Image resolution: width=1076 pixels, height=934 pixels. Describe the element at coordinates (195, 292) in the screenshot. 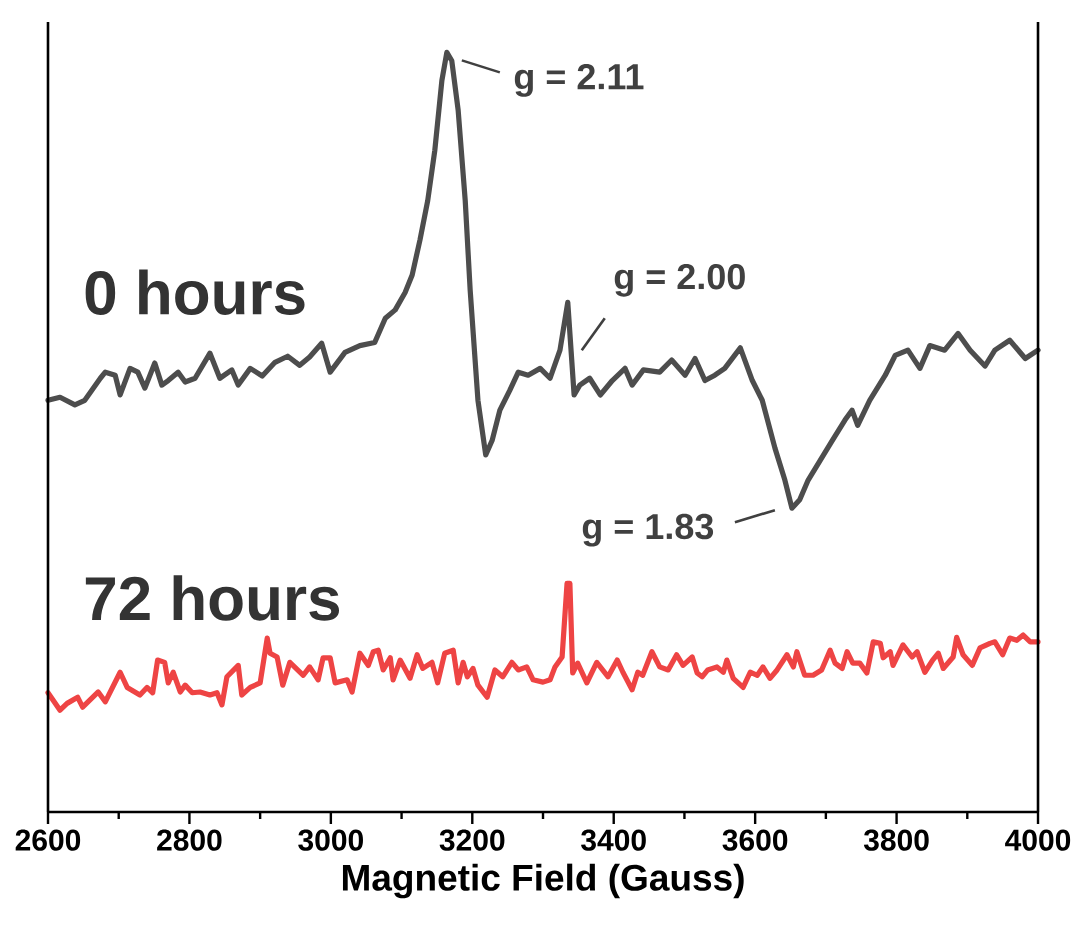

I see `series-label: 0 hours` at that location.